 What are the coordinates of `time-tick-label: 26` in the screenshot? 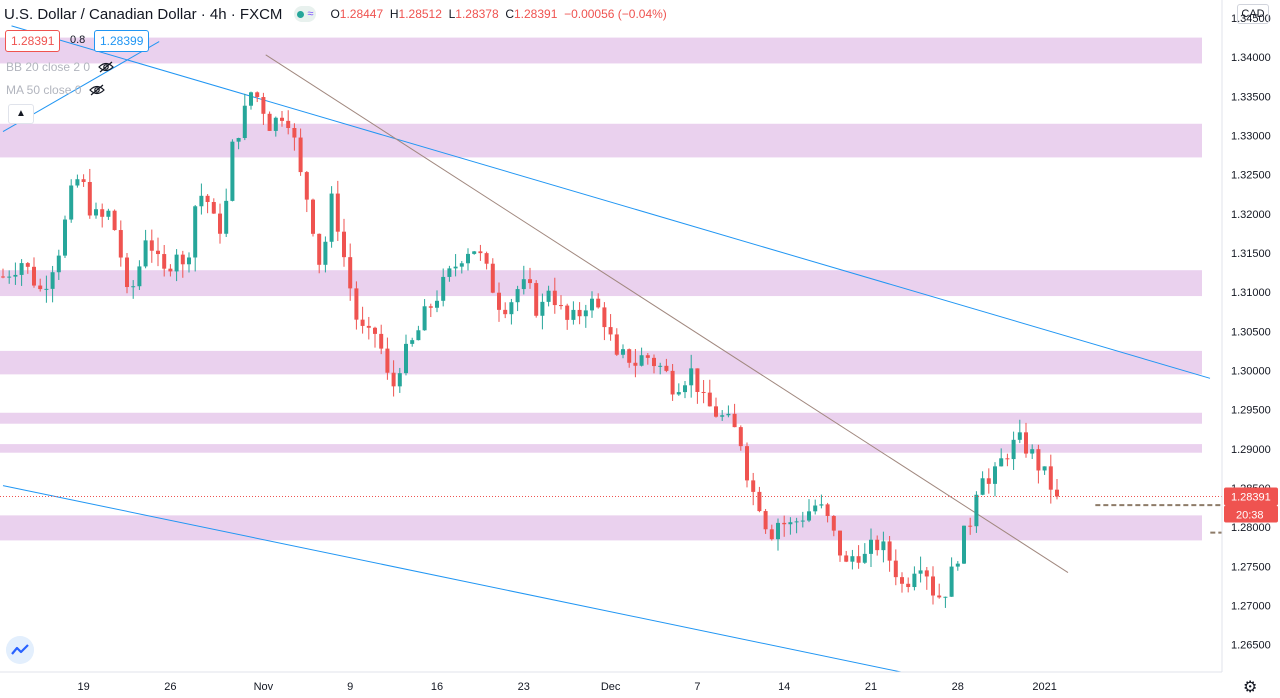 It's located at (170, 687).